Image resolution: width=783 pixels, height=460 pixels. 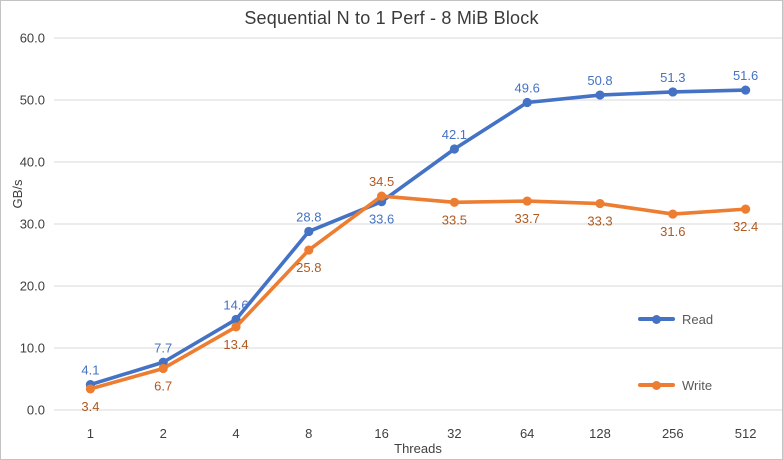 I want to click on read-data-label: 33.6, so click(x=381, y=219).